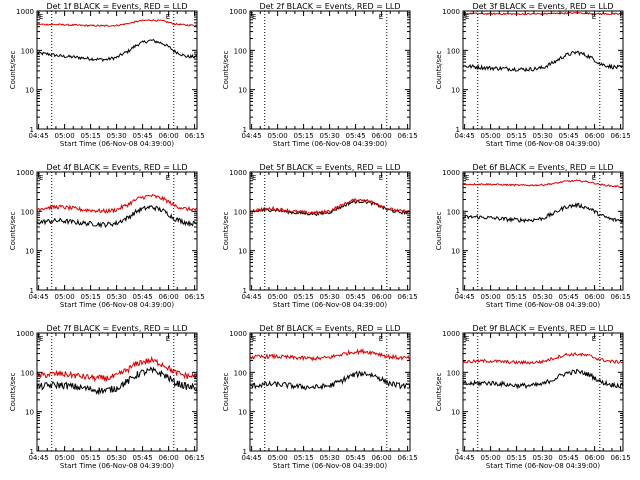 The height and width of the screenshot is (480, 640). What do you see at coordinates (116, 167) in the screenshot?
I see `panel-title: Det 4f BLACK = Events, RED = LLD` at bounding box center [116, 167].